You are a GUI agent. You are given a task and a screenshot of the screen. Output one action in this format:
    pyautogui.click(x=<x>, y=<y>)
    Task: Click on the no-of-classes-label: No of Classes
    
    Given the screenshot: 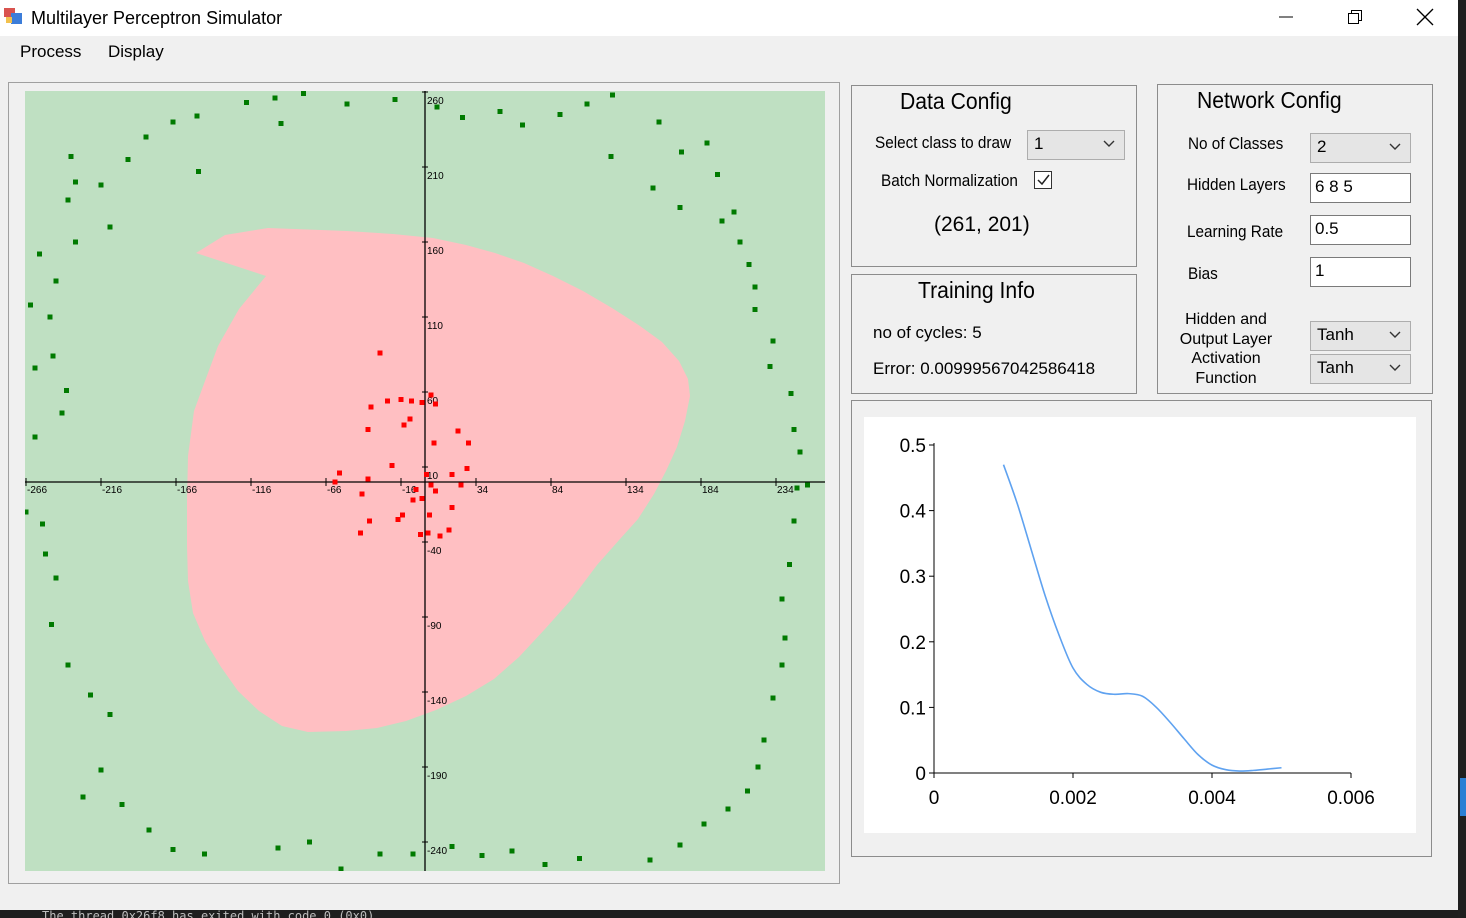 What is the action you would take?
    pyautogui.click(x=1236, y=143)
    